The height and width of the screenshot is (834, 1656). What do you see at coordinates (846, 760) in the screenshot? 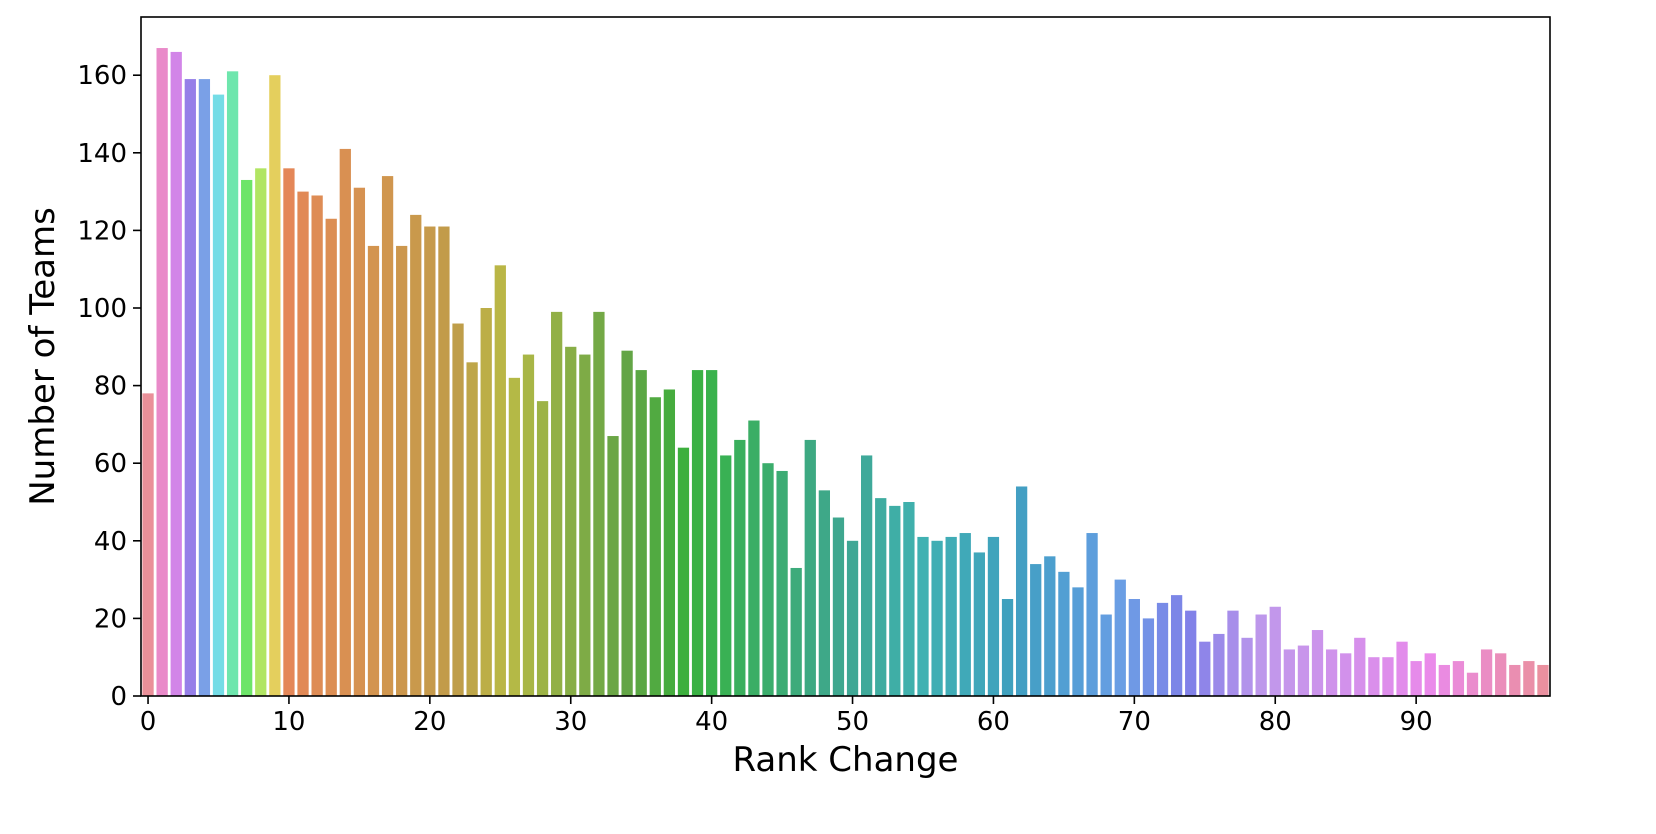
I see `x-axis-title: Rank Change` at bounding box center [846, 760].